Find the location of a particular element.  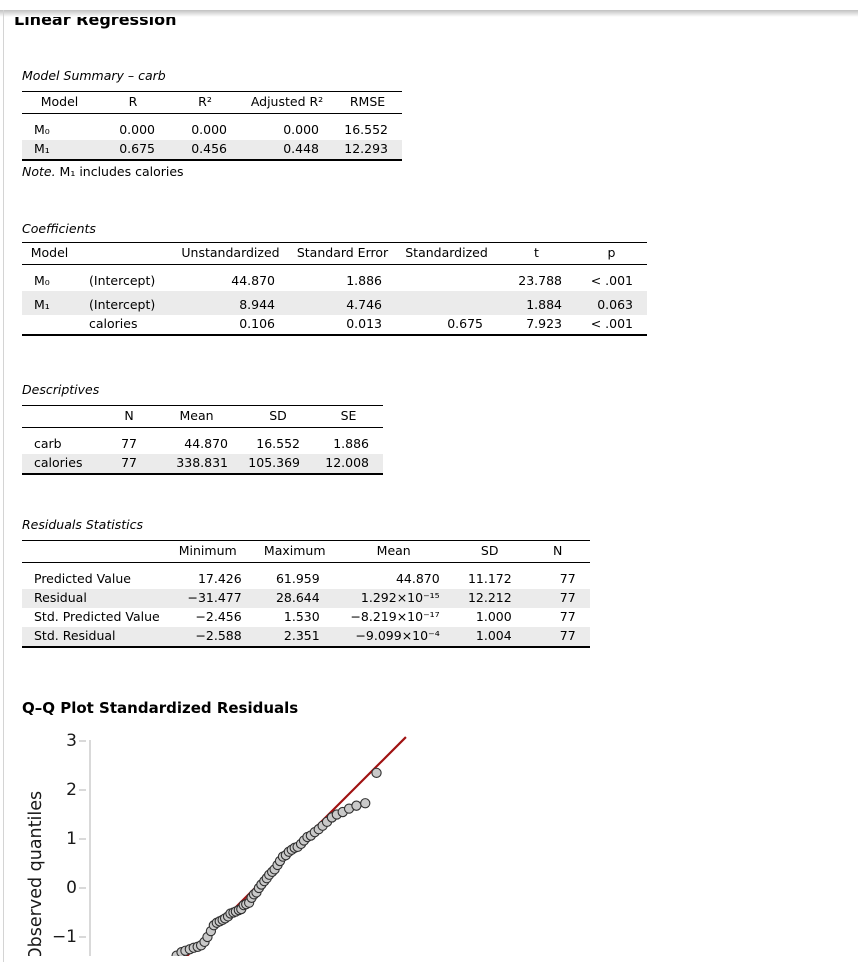

table-row: M₀ 0.000 0.000 0.000 16.552 is located at coordinates (212, 127).